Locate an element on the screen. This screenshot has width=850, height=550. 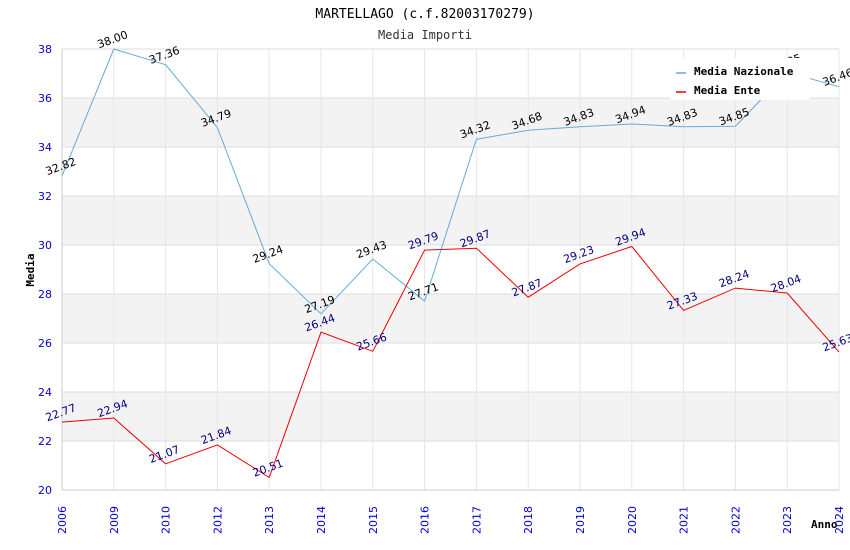
y-axis-label: Media is located at coordinates (30, 269).